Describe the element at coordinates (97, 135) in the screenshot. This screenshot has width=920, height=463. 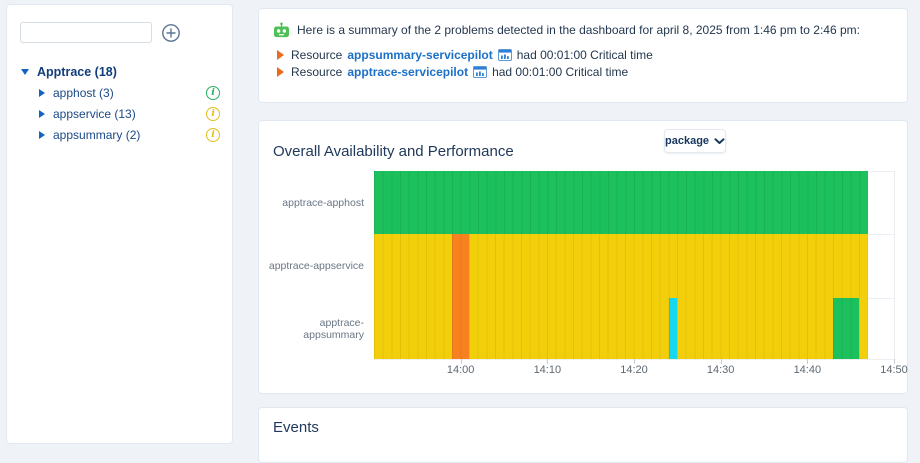
I see `tree-node-label: appsummary (2)` at that location.